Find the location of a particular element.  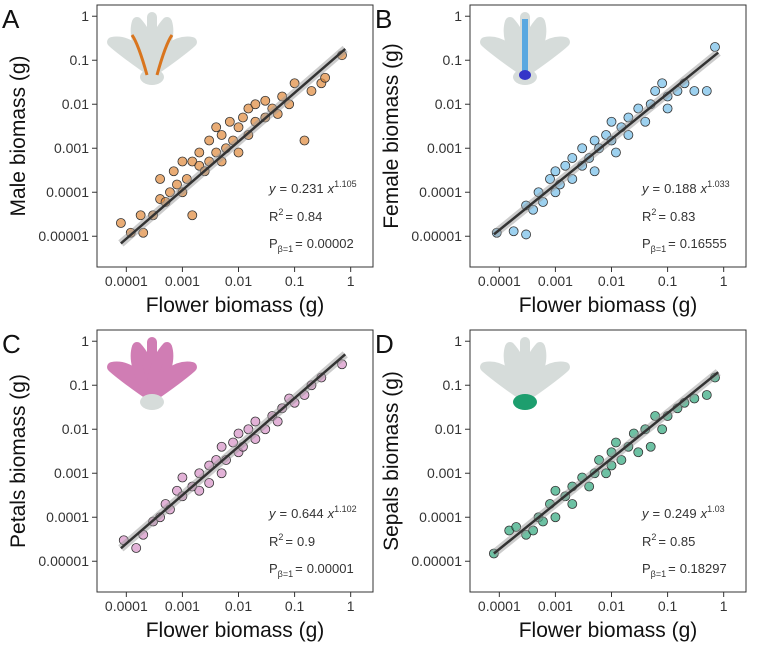

p-value: Pβ=1 = 0.16555 is located at coordinates (684, 245).